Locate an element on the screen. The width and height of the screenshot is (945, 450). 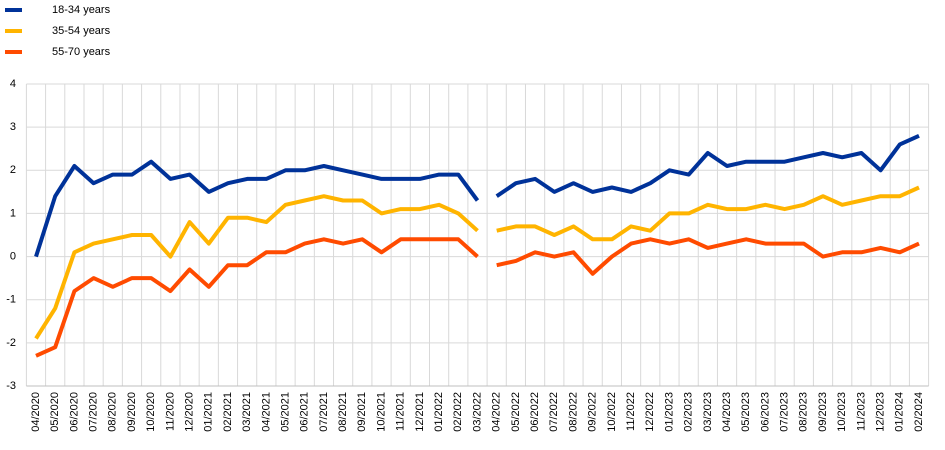
x-tick-label: 08/2020 is located at coordinates (113, 412).